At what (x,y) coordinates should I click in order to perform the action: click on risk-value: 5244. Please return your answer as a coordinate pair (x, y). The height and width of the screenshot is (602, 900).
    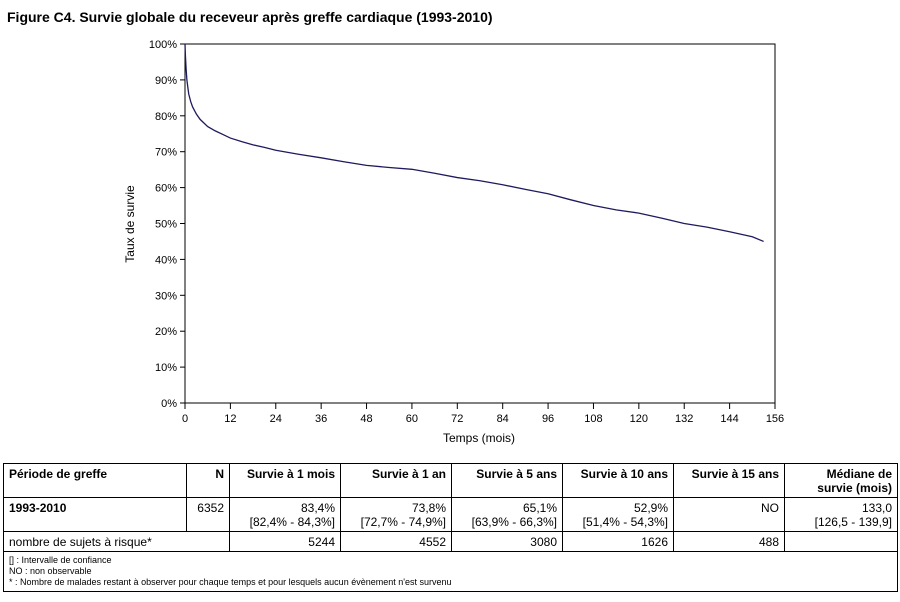
    Looking at the image, I should click on (285, 541).